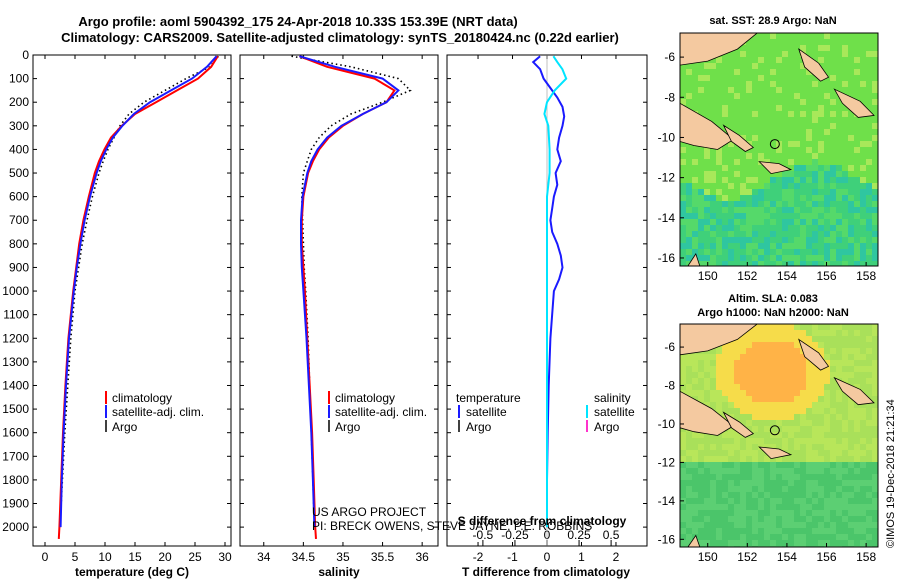  I want to click on t-difference-axis-label: T difference from climatology, so click(546, 572).